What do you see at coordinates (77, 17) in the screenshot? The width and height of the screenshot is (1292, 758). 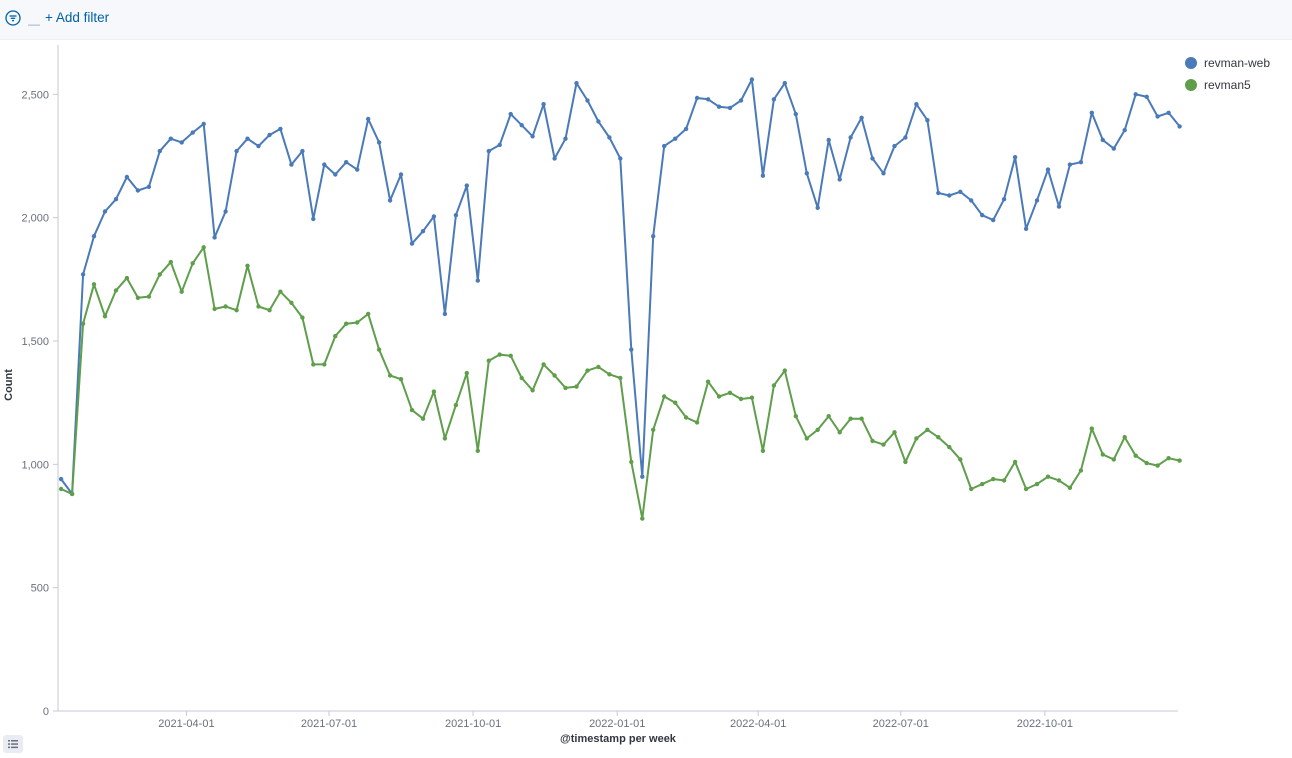 I see `add-filter-button: + Add filter` at bounding box center [77, 17].